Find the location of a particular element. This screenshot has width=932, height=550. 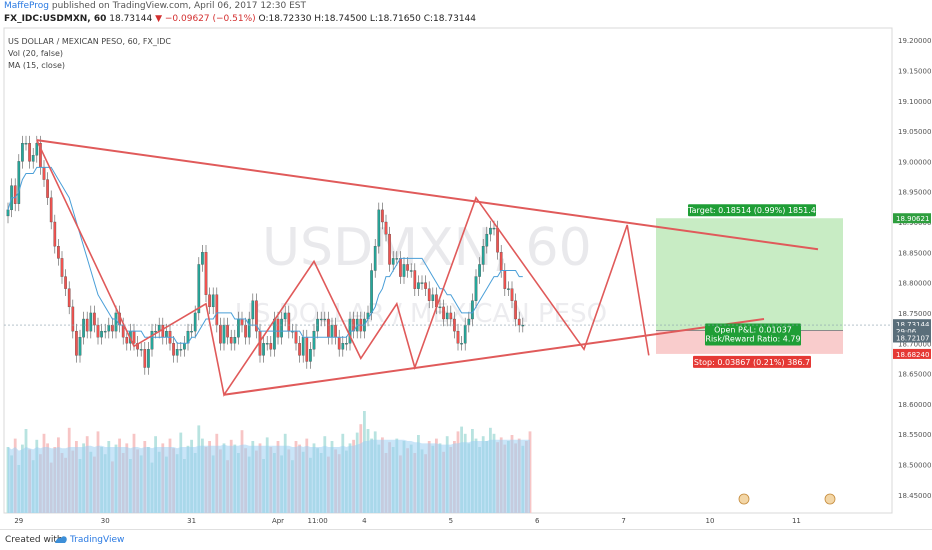

price-marker-label: 18.90621 is located at coordinates (912, 219).